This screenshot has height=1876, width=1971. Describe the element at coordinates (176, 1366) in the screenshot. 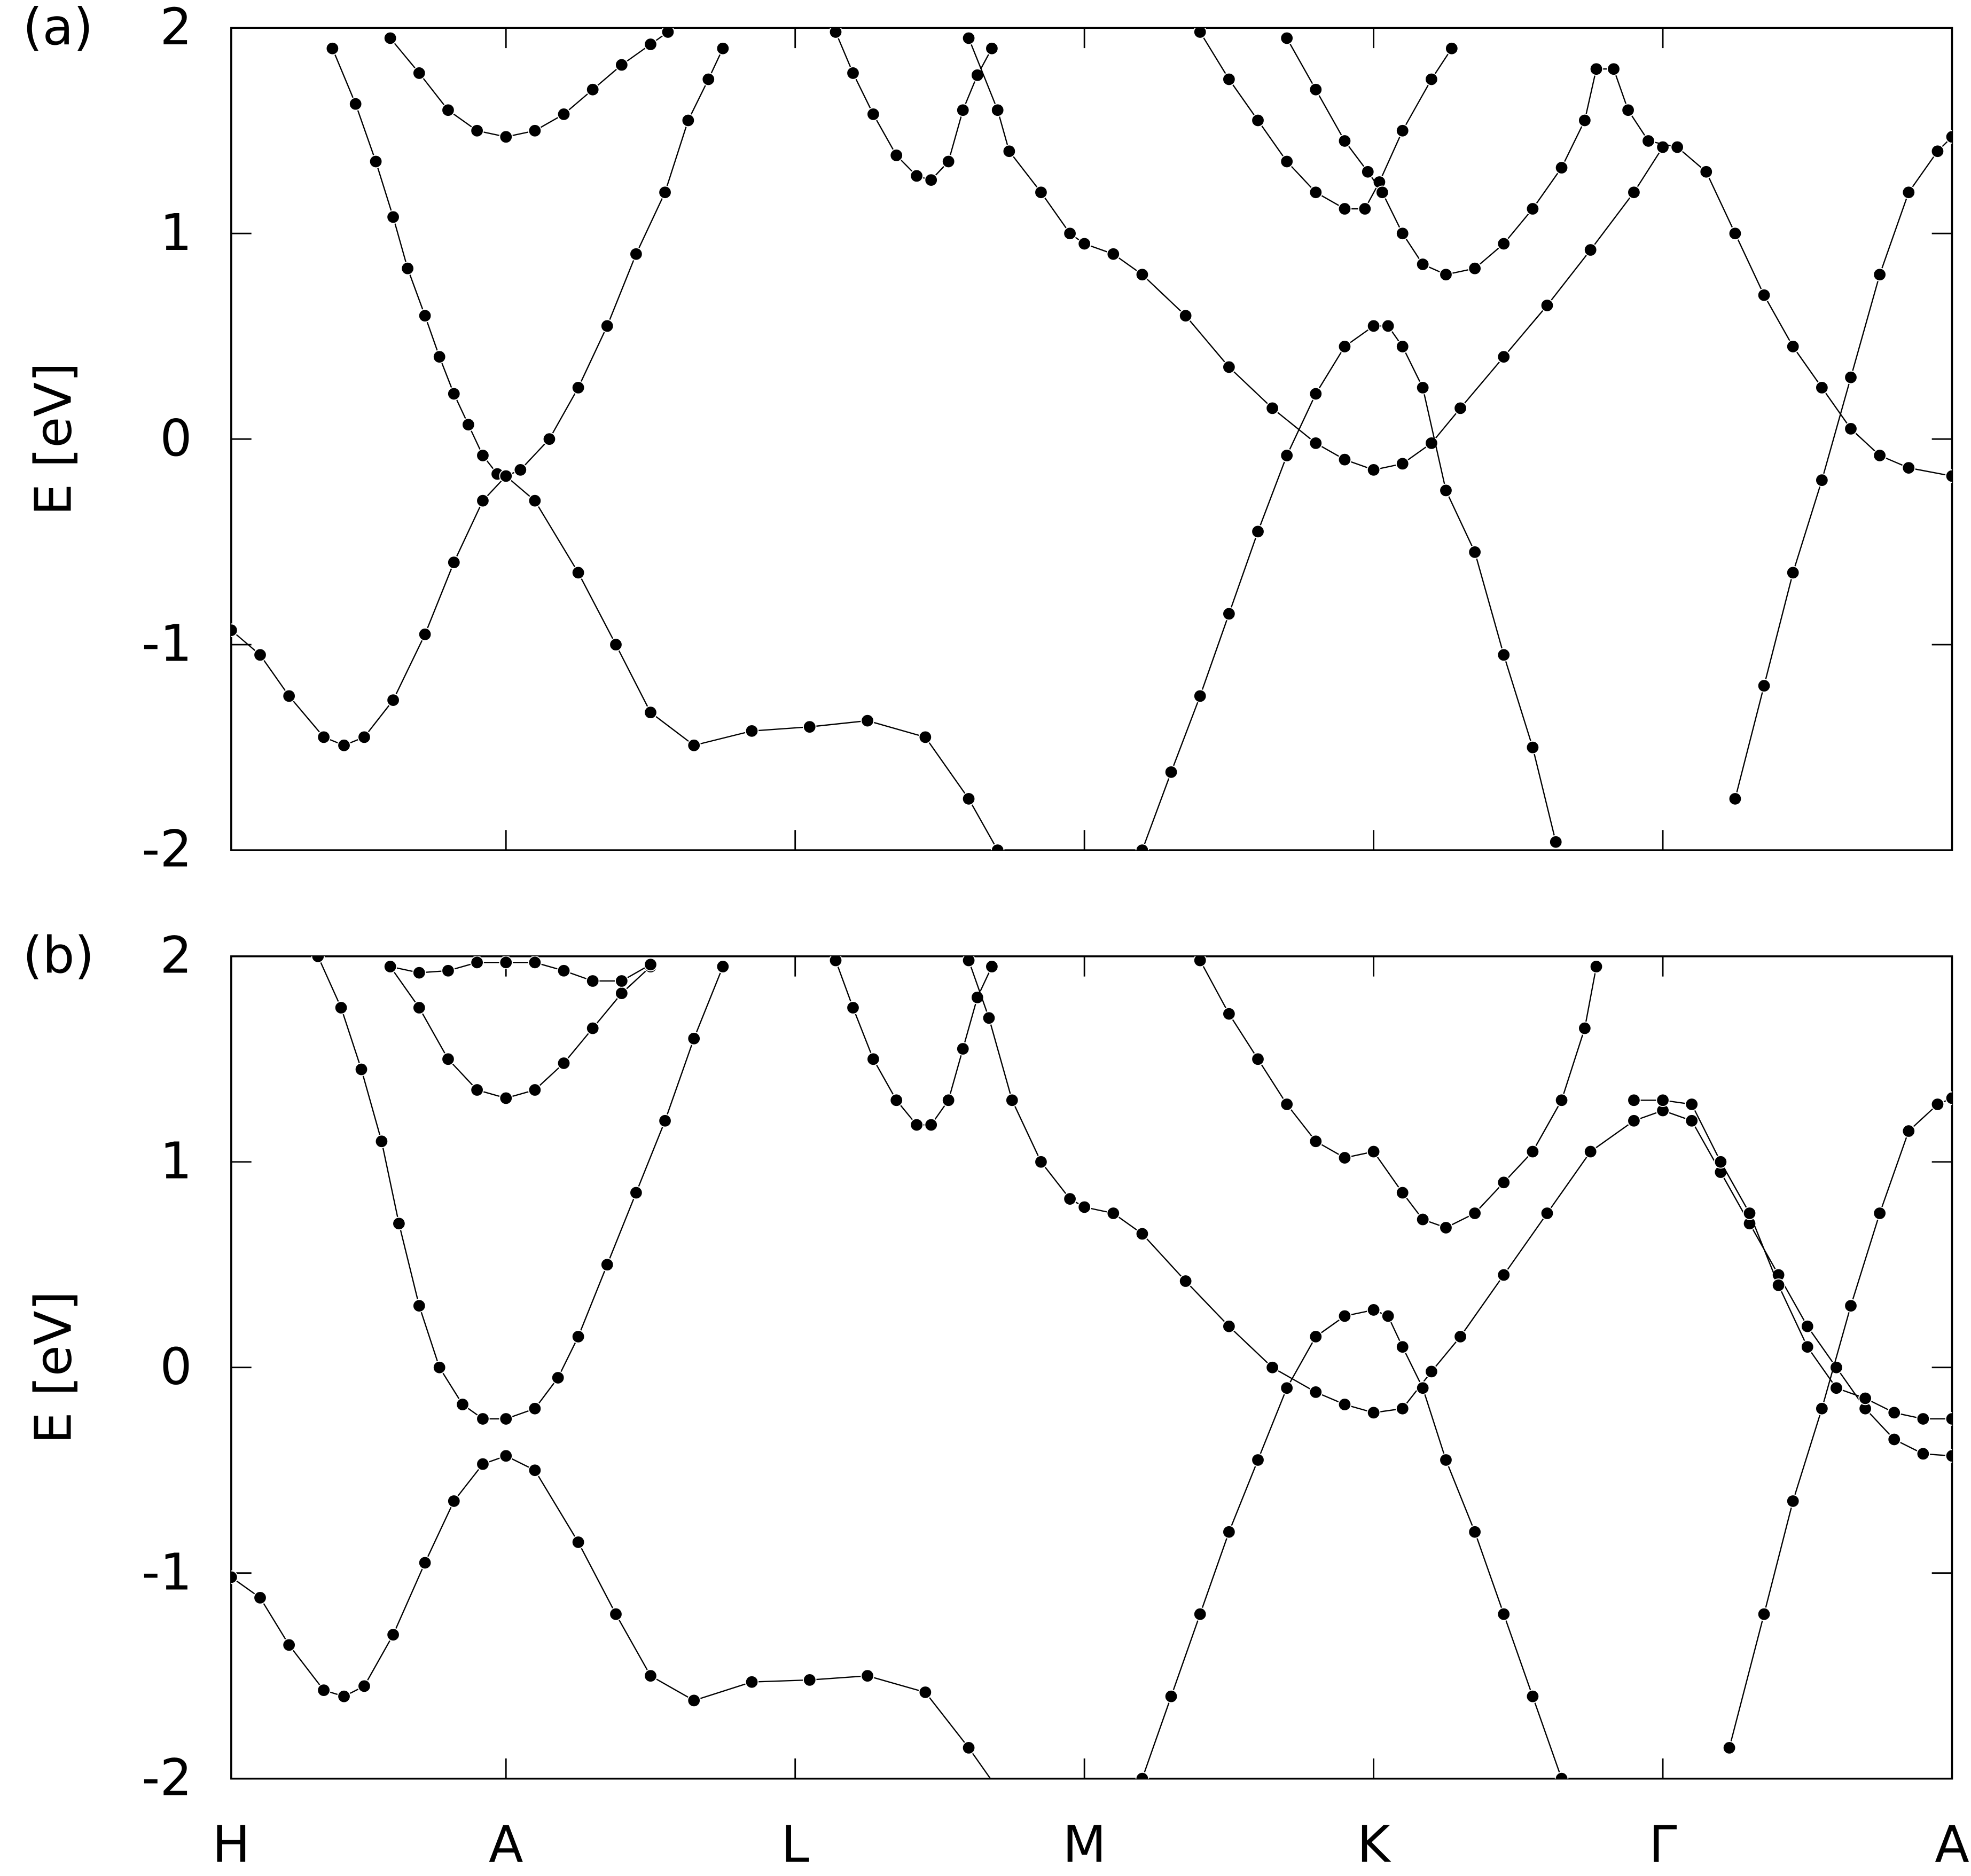

I see `y-tick-label: 0` at that location.